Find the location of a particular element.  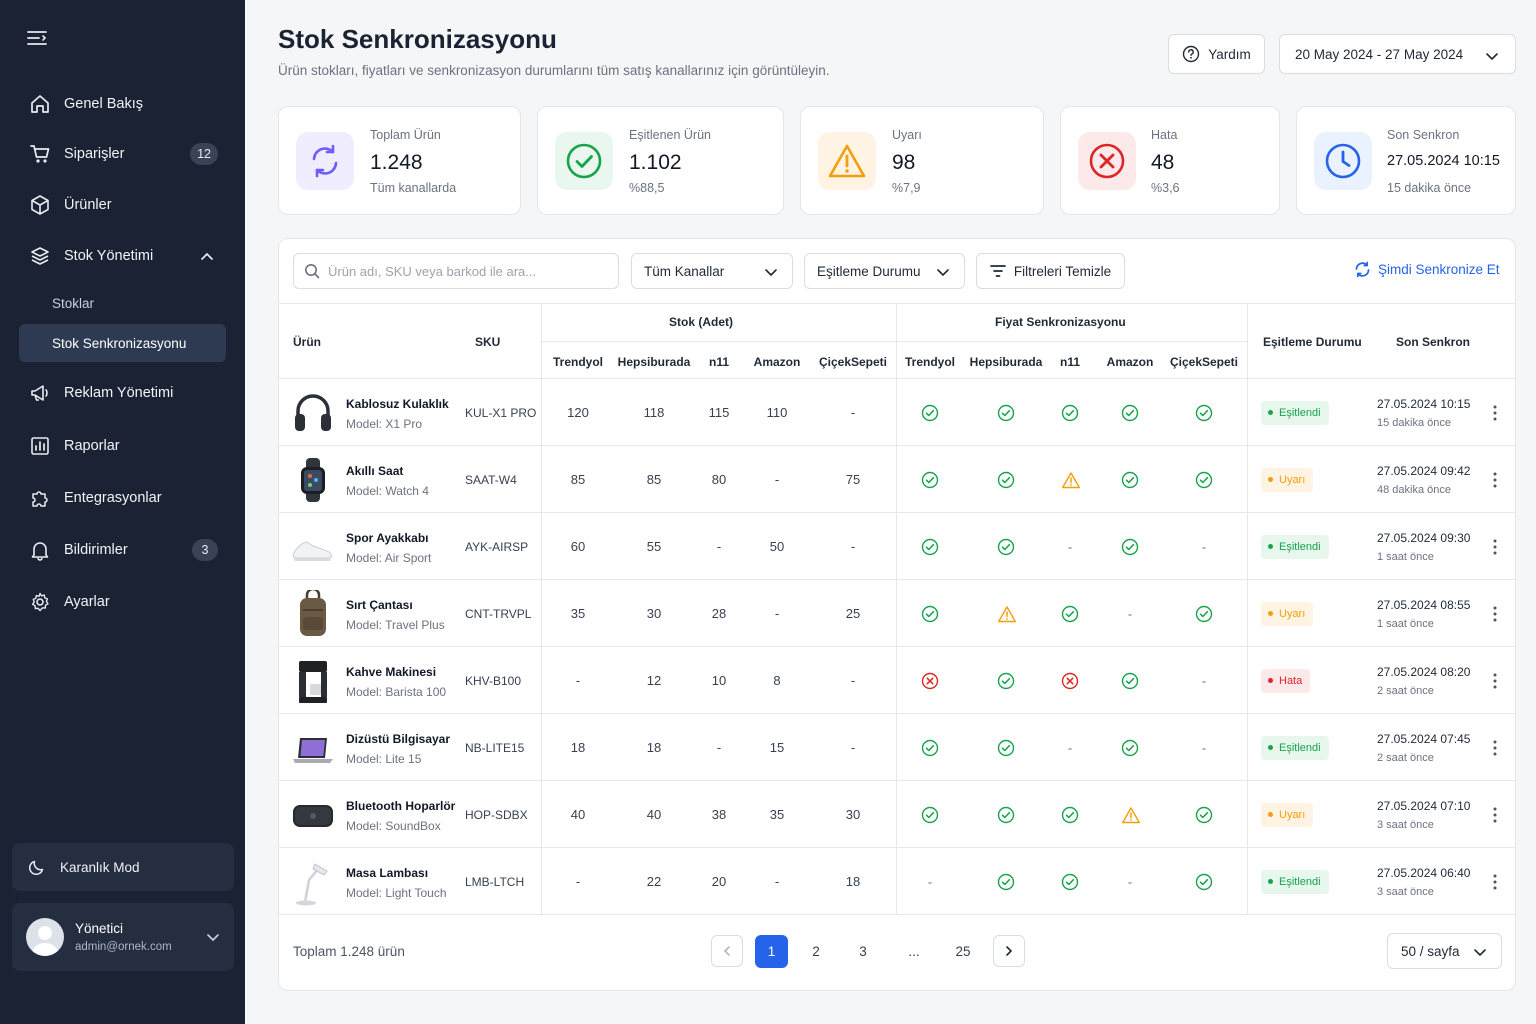

sidebar-item-reklam-yonetimi: Reklam Yönetimi is located at coordinates (122, 393).